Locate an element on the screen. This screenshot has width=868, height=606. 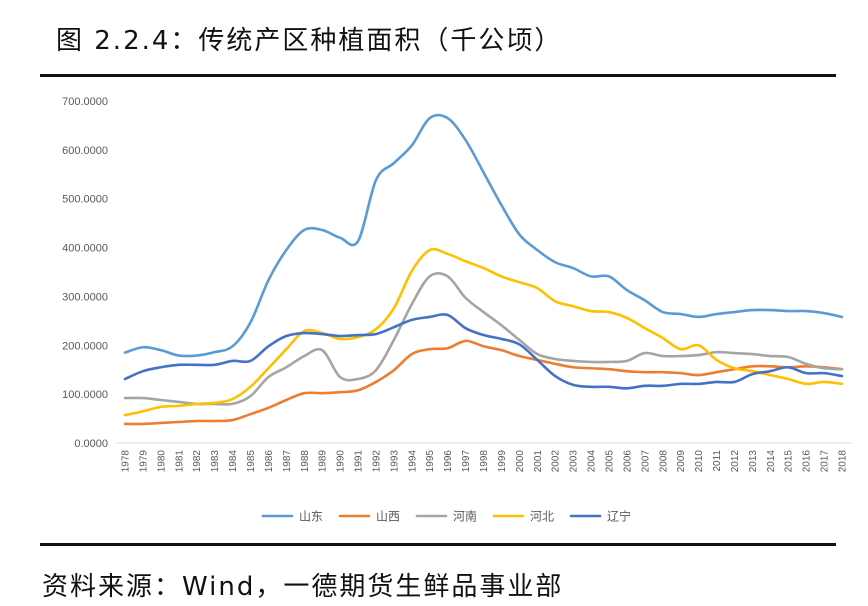
x-tick-label: 1992 is located at coordinates (376, 461).